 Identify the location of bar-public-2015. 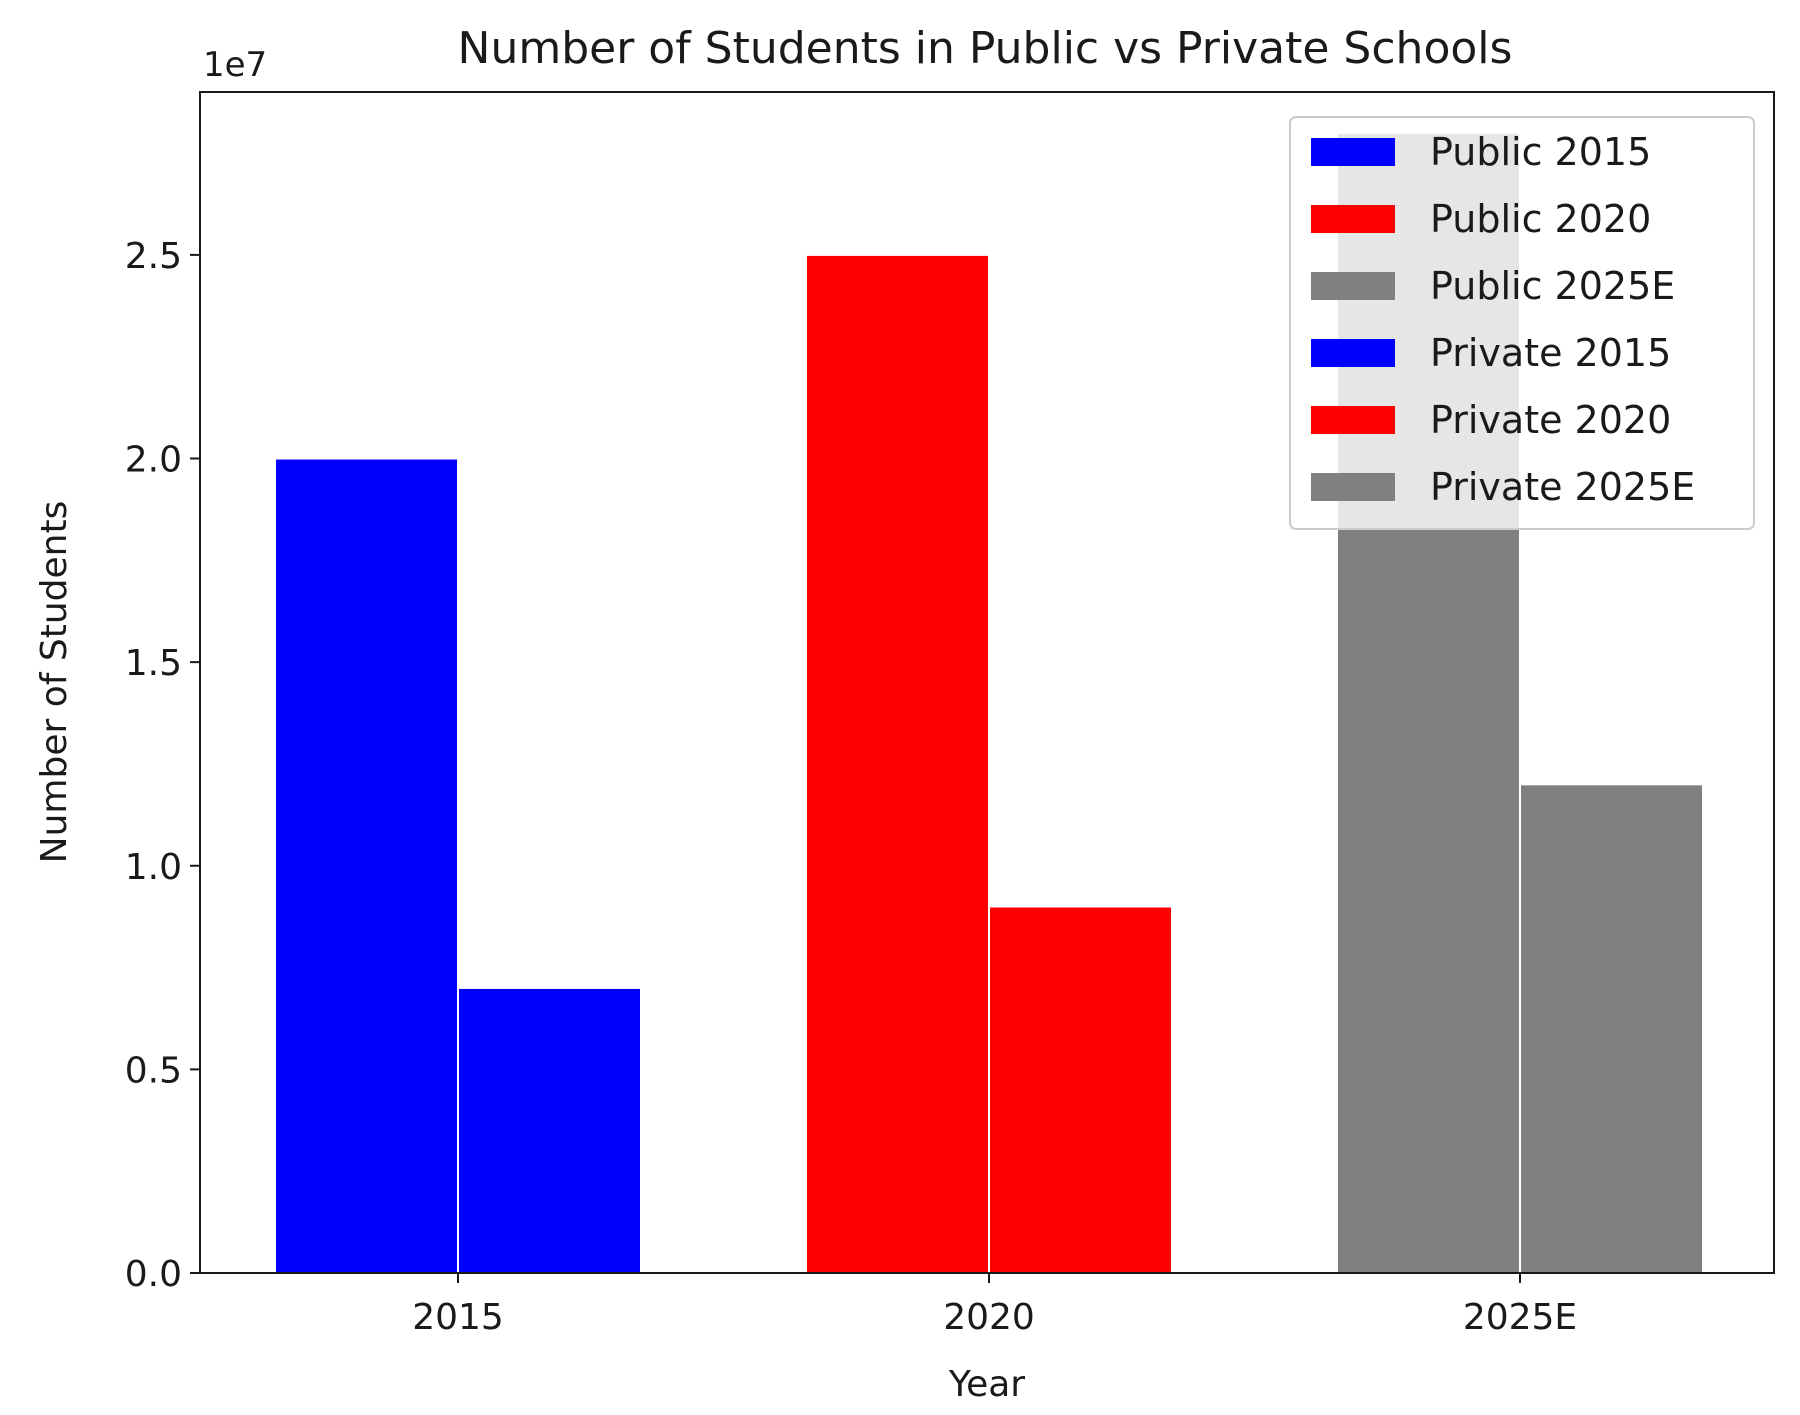
(366, 866).